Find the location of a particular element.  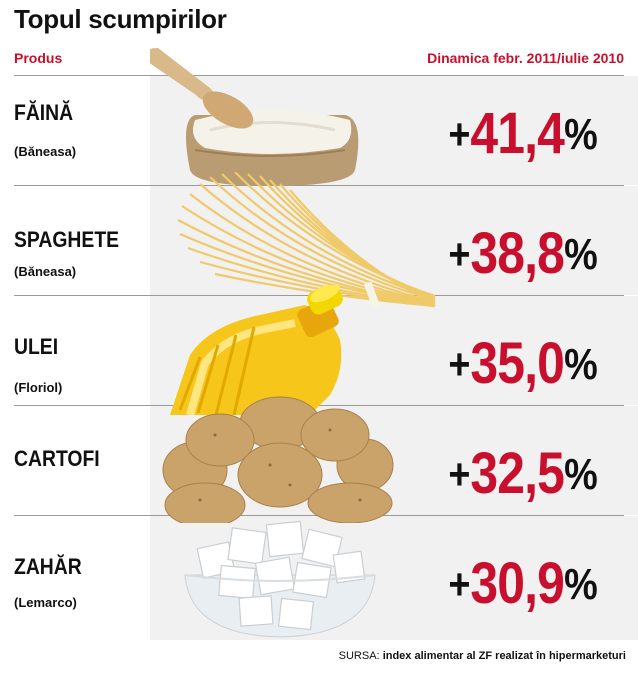

value-label: +32,5% is located at coordinates (523, 473).